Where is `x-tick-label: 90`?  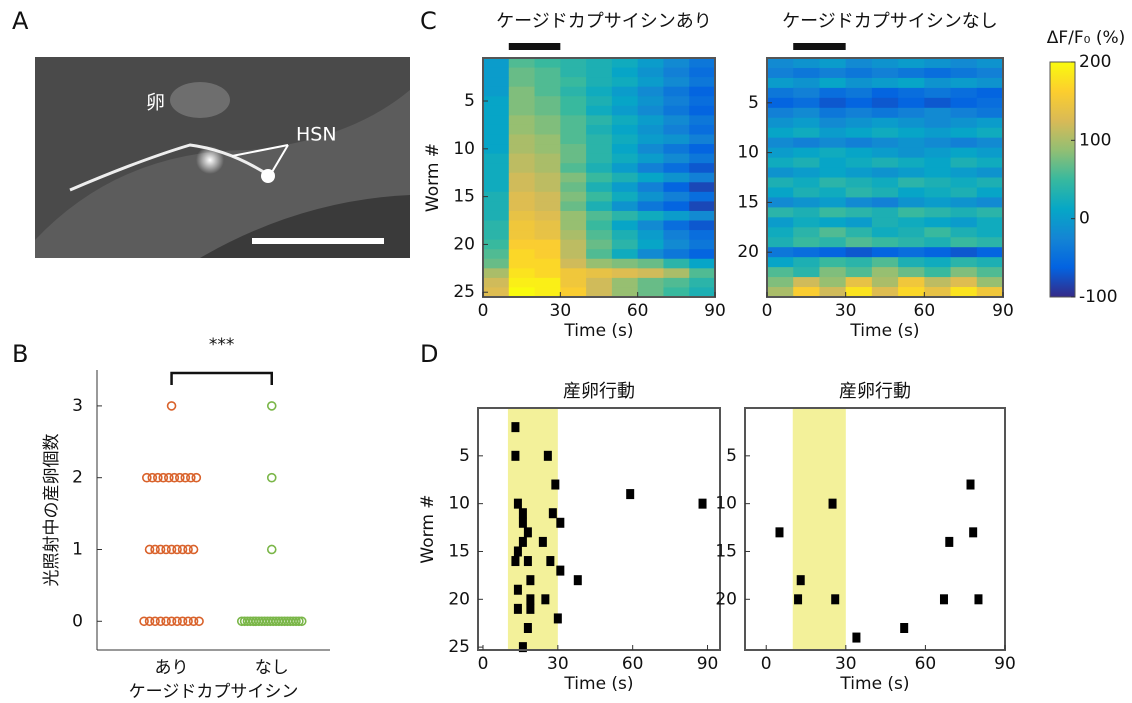
x-tick-label: 90 is located at coordinates (1005, 664).